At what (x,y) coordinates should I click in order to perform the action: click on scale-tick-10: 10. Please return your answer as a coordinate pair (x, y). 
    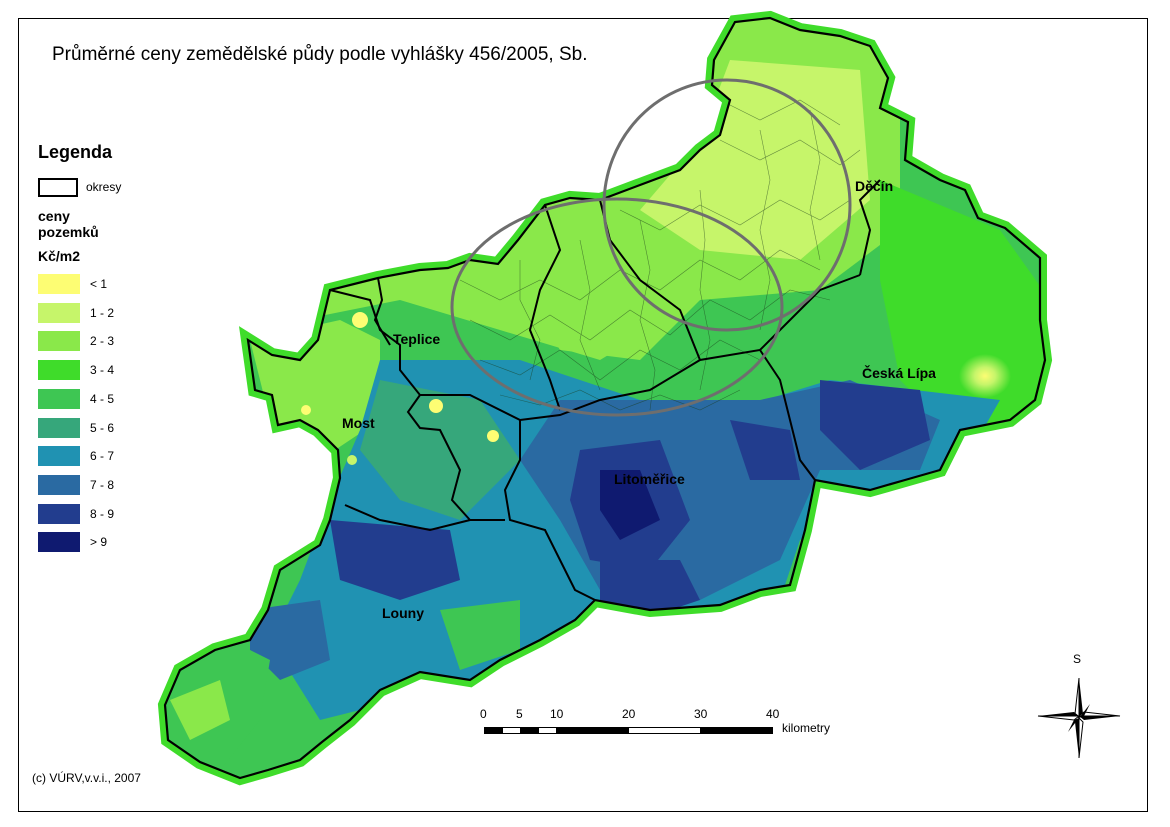
    Looking at the image, I should click on (557, 714).